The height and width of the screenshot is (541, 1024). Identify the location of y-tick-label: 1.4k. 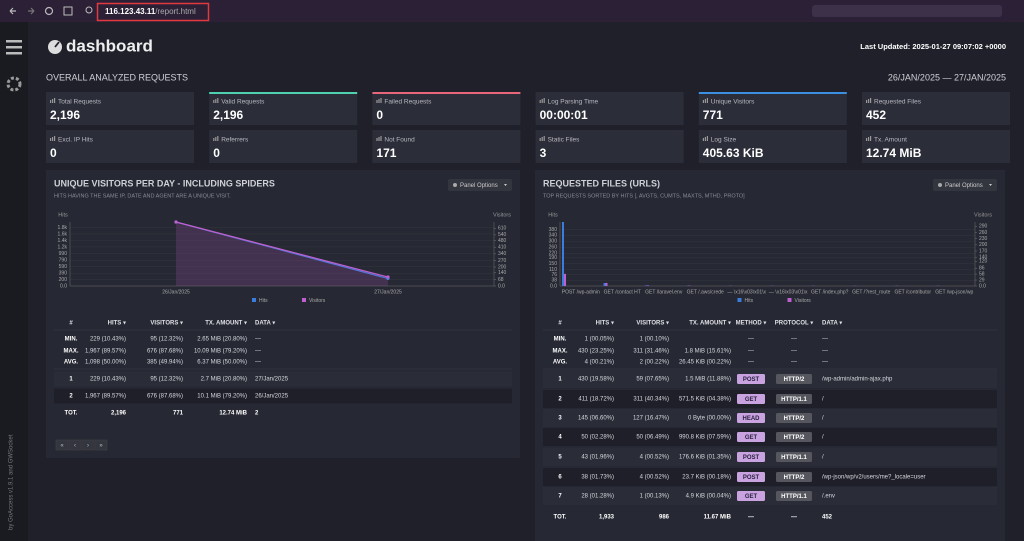
(63, 241).